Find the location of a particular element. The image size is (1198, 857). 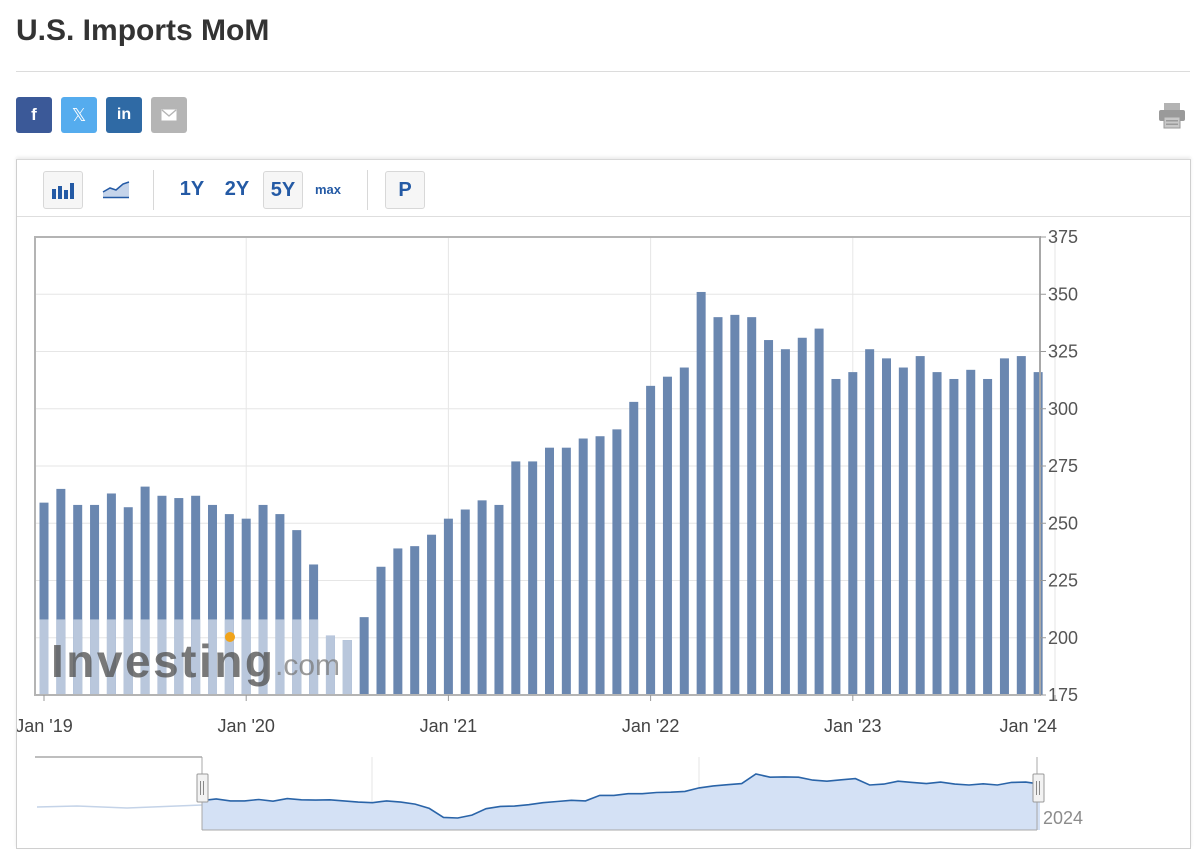

print-icon is located at coordinates (1172, 116).